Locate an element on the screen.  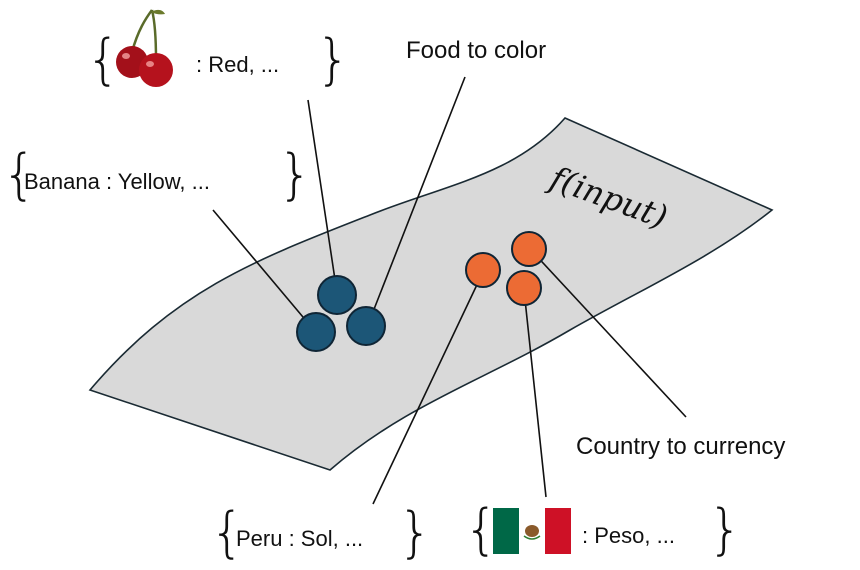
food-cluster-label: Food to color is located at coordinates (476, 50).